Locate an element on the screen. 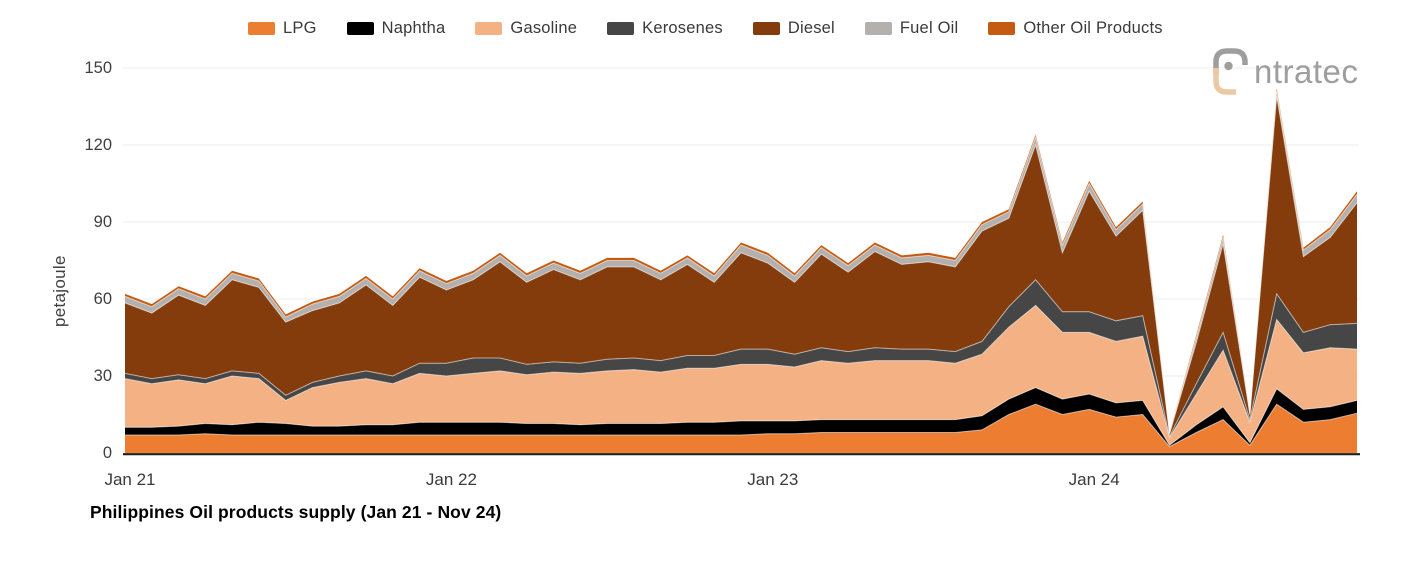 This screenshot has width=1401, height=561. x-tick-label-jan-21: Jan 21 is located at coordinates (130, 479).